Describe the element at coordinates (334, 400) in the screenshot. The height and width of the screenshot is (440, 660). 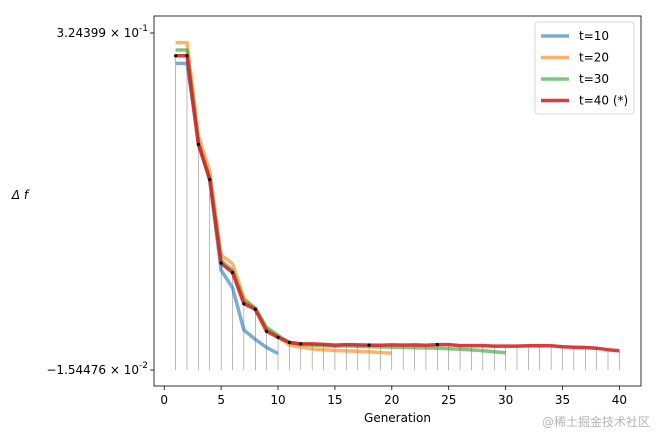
I see `x-tick-label: 15` at that location.